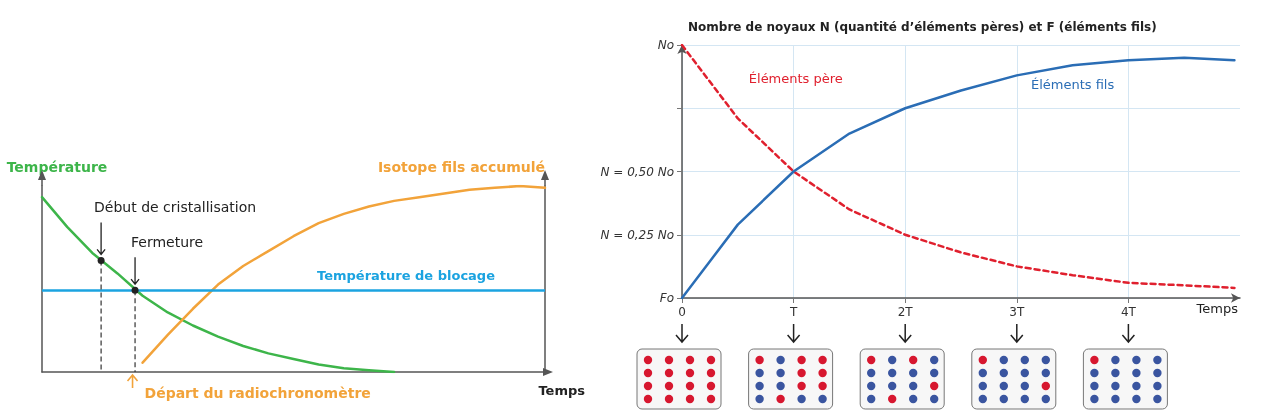 The width and height of the screenshot is (1273, 412). Describe the element at coordinates (905, 312) in the screenshot. I see `x-tick-label: 2T` at that location.